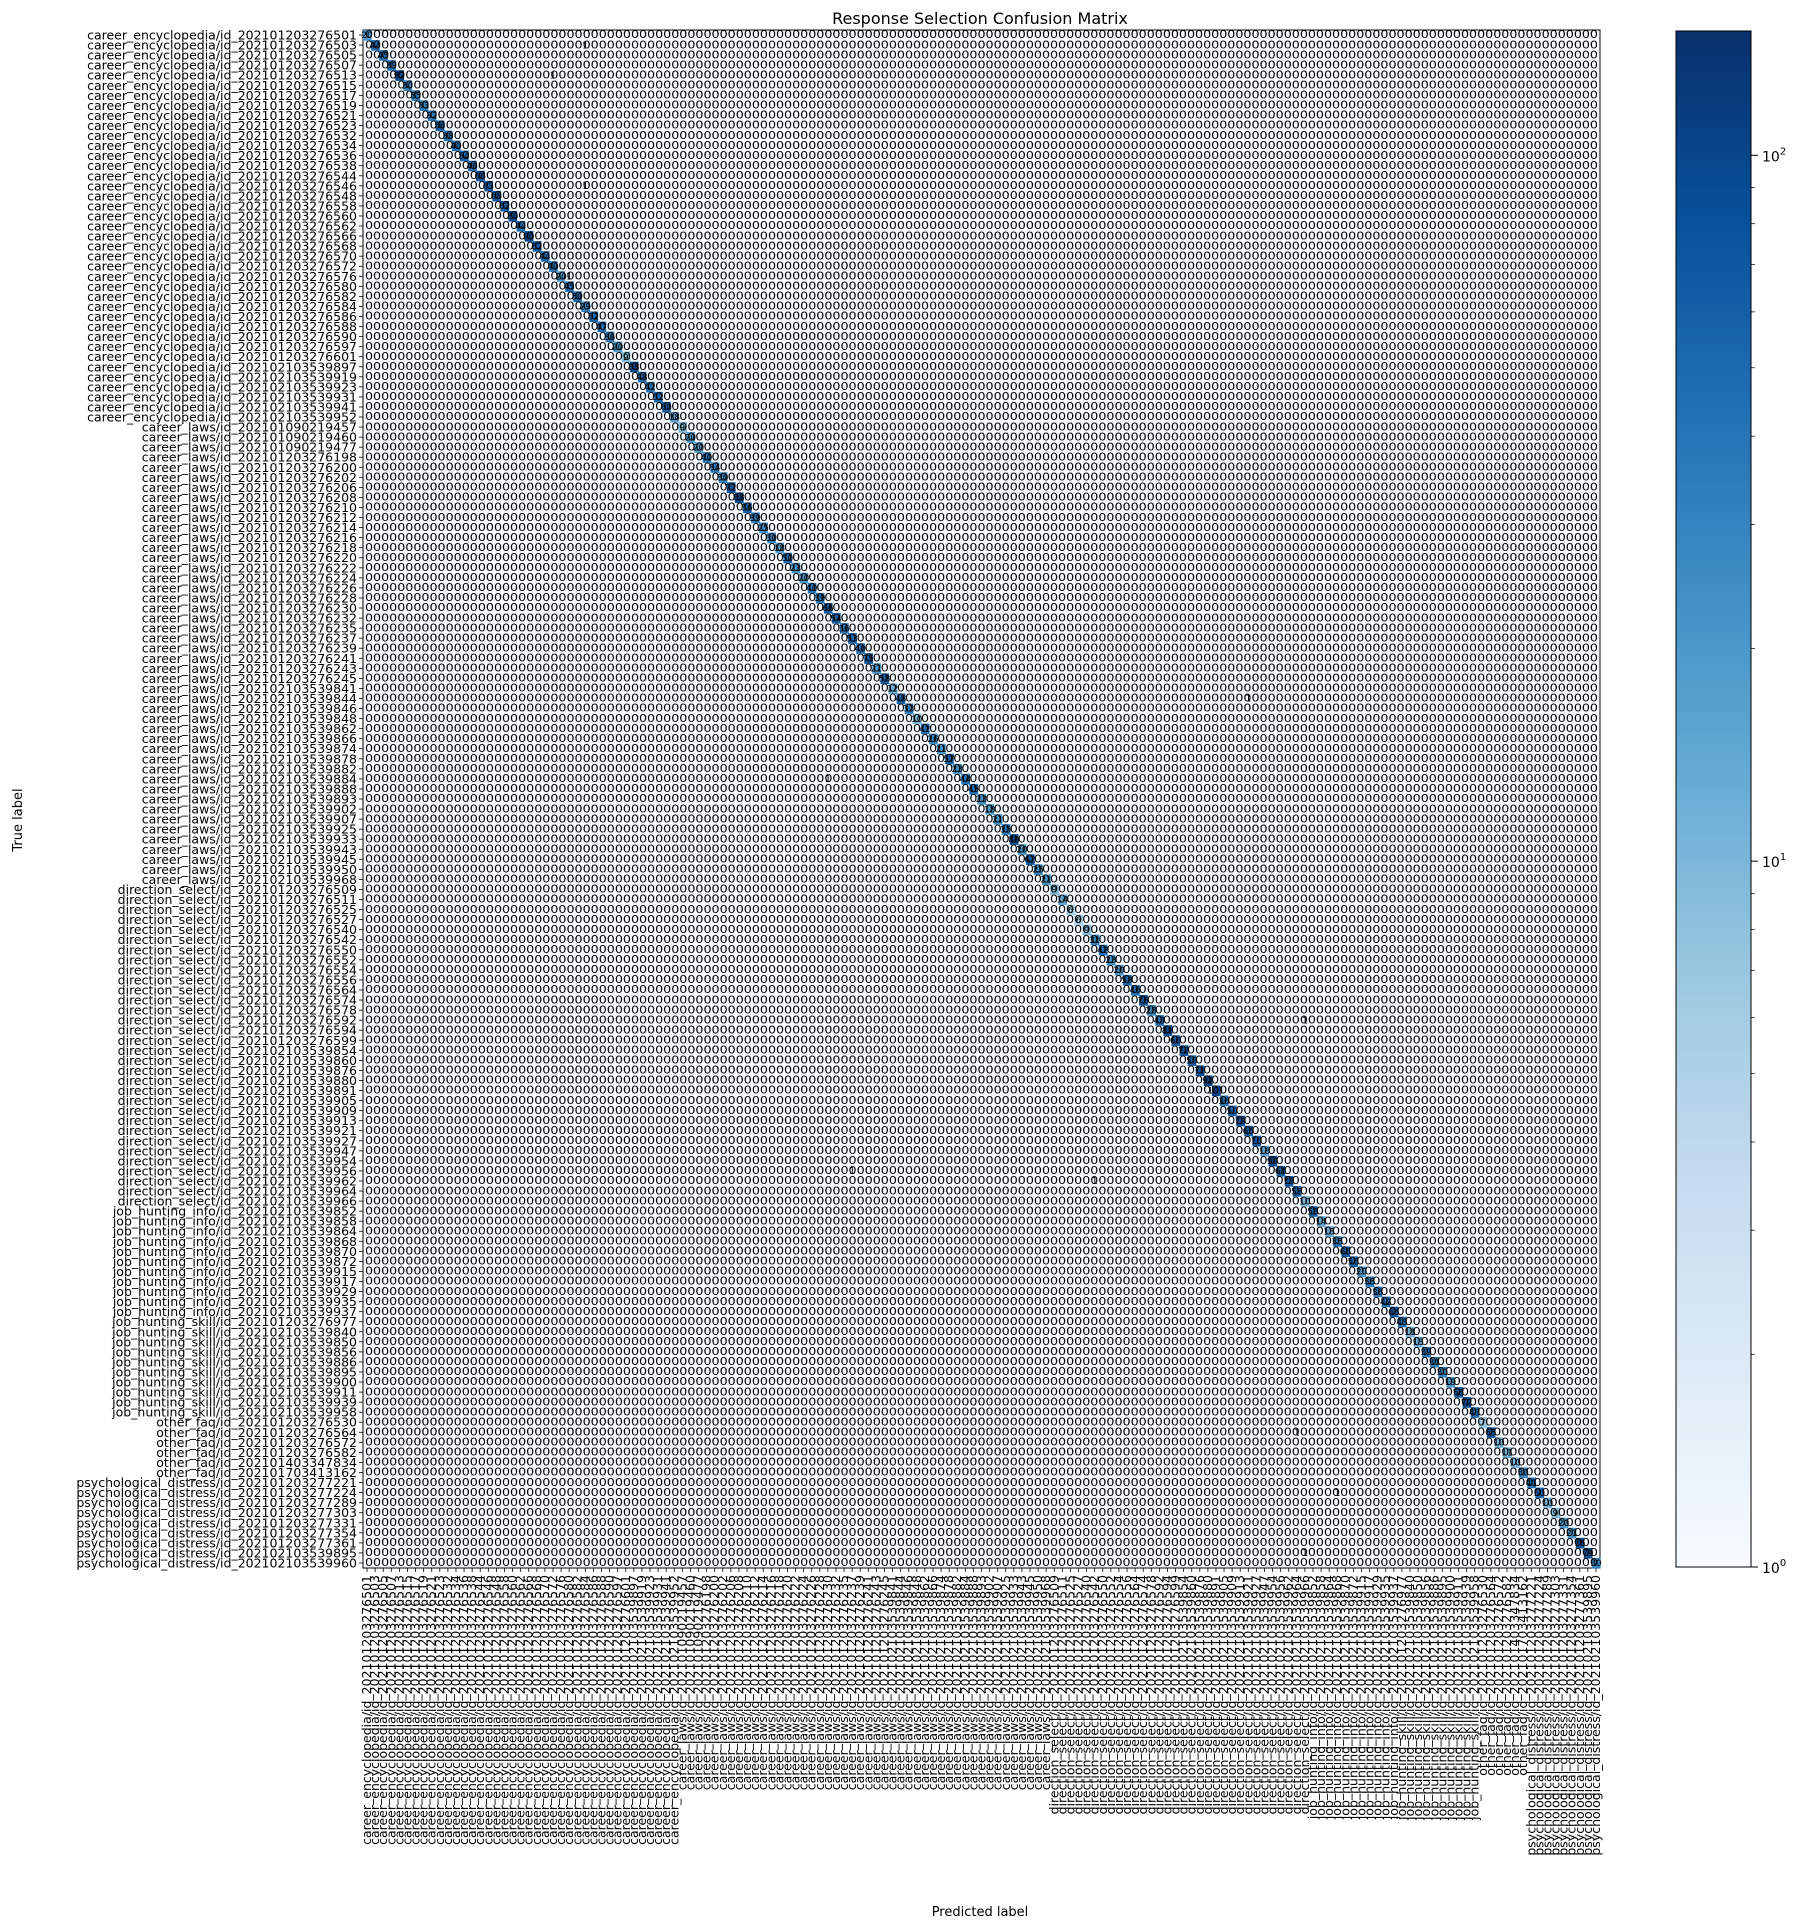 Image resolution: width=1798 pixels, height=1931 pixels. I want to click on y-tick-label-48: career_laws/id_202101203276212, so click(249, 517).